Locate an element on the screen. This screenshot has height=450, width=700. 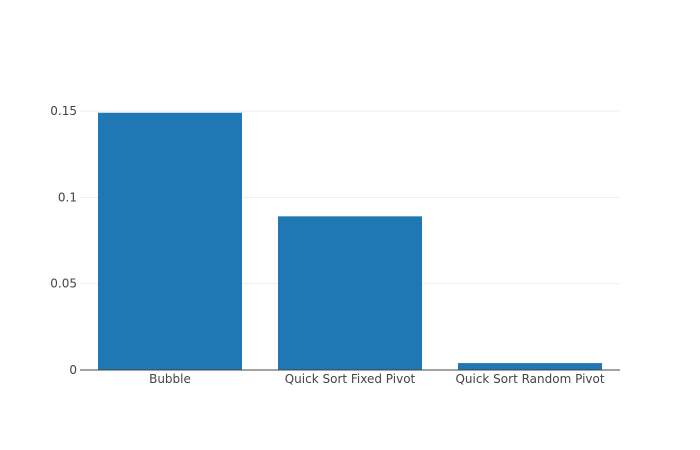
y-tick-label: 0.1 is located at coordinates (67, 197).